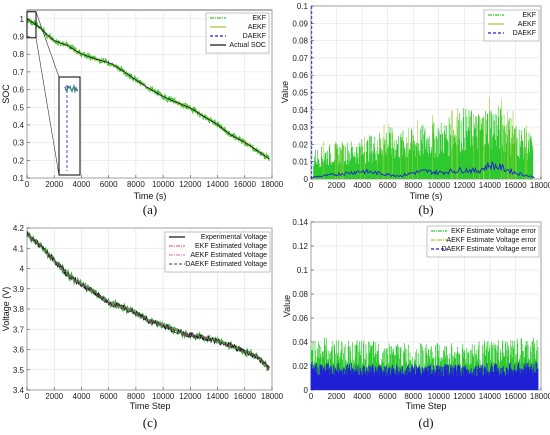 The height and width of the screenshot is (435, 550). I want to click on y-tick-label: 0.4, so click(19, 125).